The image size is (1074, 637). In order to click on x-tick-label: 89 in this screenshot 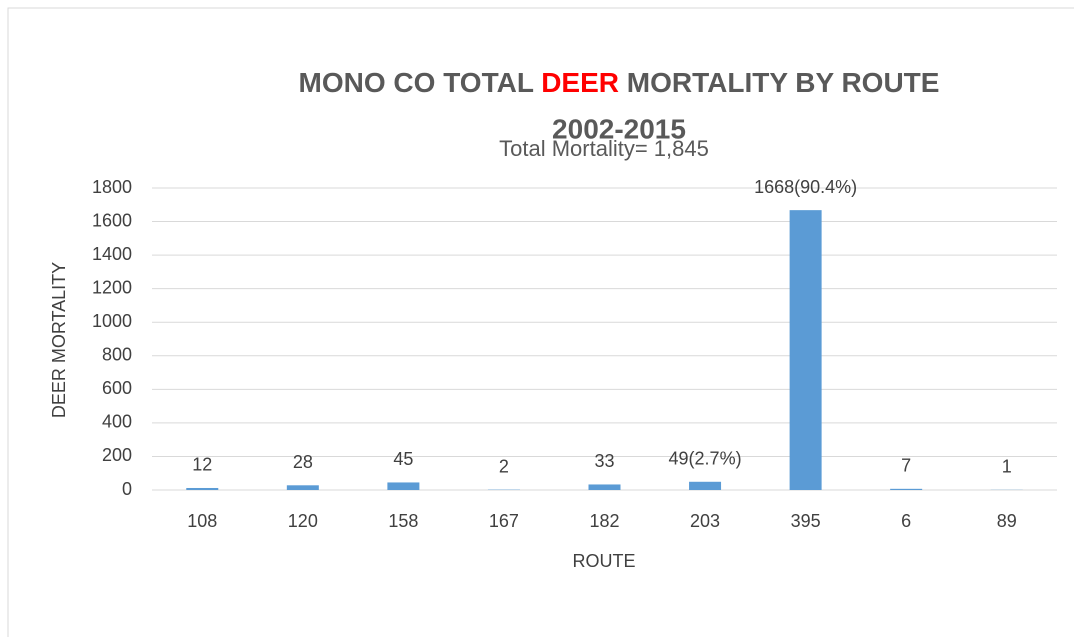, I will do `click(1007, 521)`.